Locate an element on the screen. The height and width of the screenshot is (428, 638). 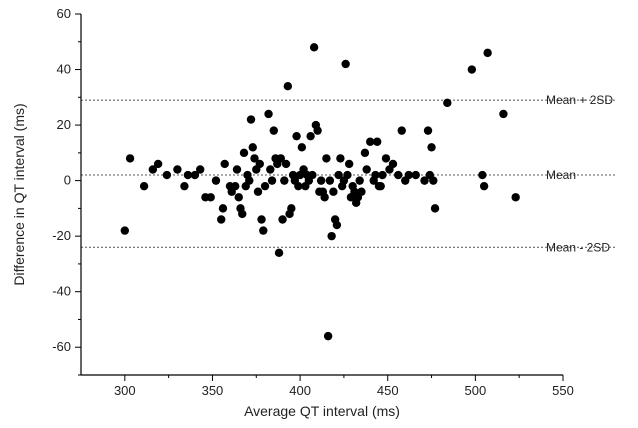
x-axis-ticks: 300 350 400 450 500 550 is located at coordinates (344, 386).